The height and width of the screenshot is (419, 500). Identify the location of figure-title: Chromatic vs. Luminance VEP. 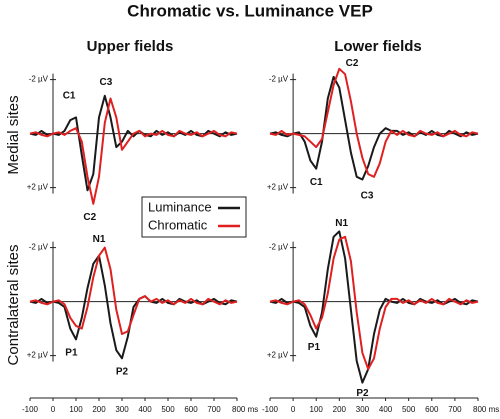
(250, 10).